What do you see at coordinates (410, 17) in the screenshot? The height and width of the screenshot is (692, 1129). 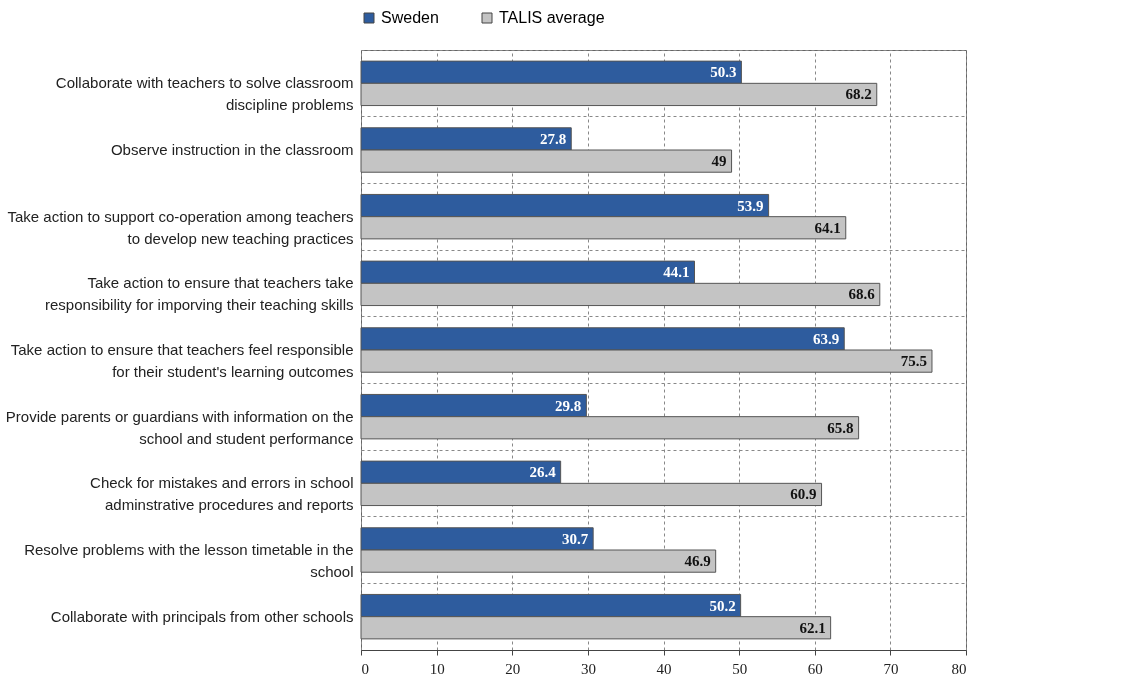 I see `legend-label: Sweden` at bounding box center [410, 17].